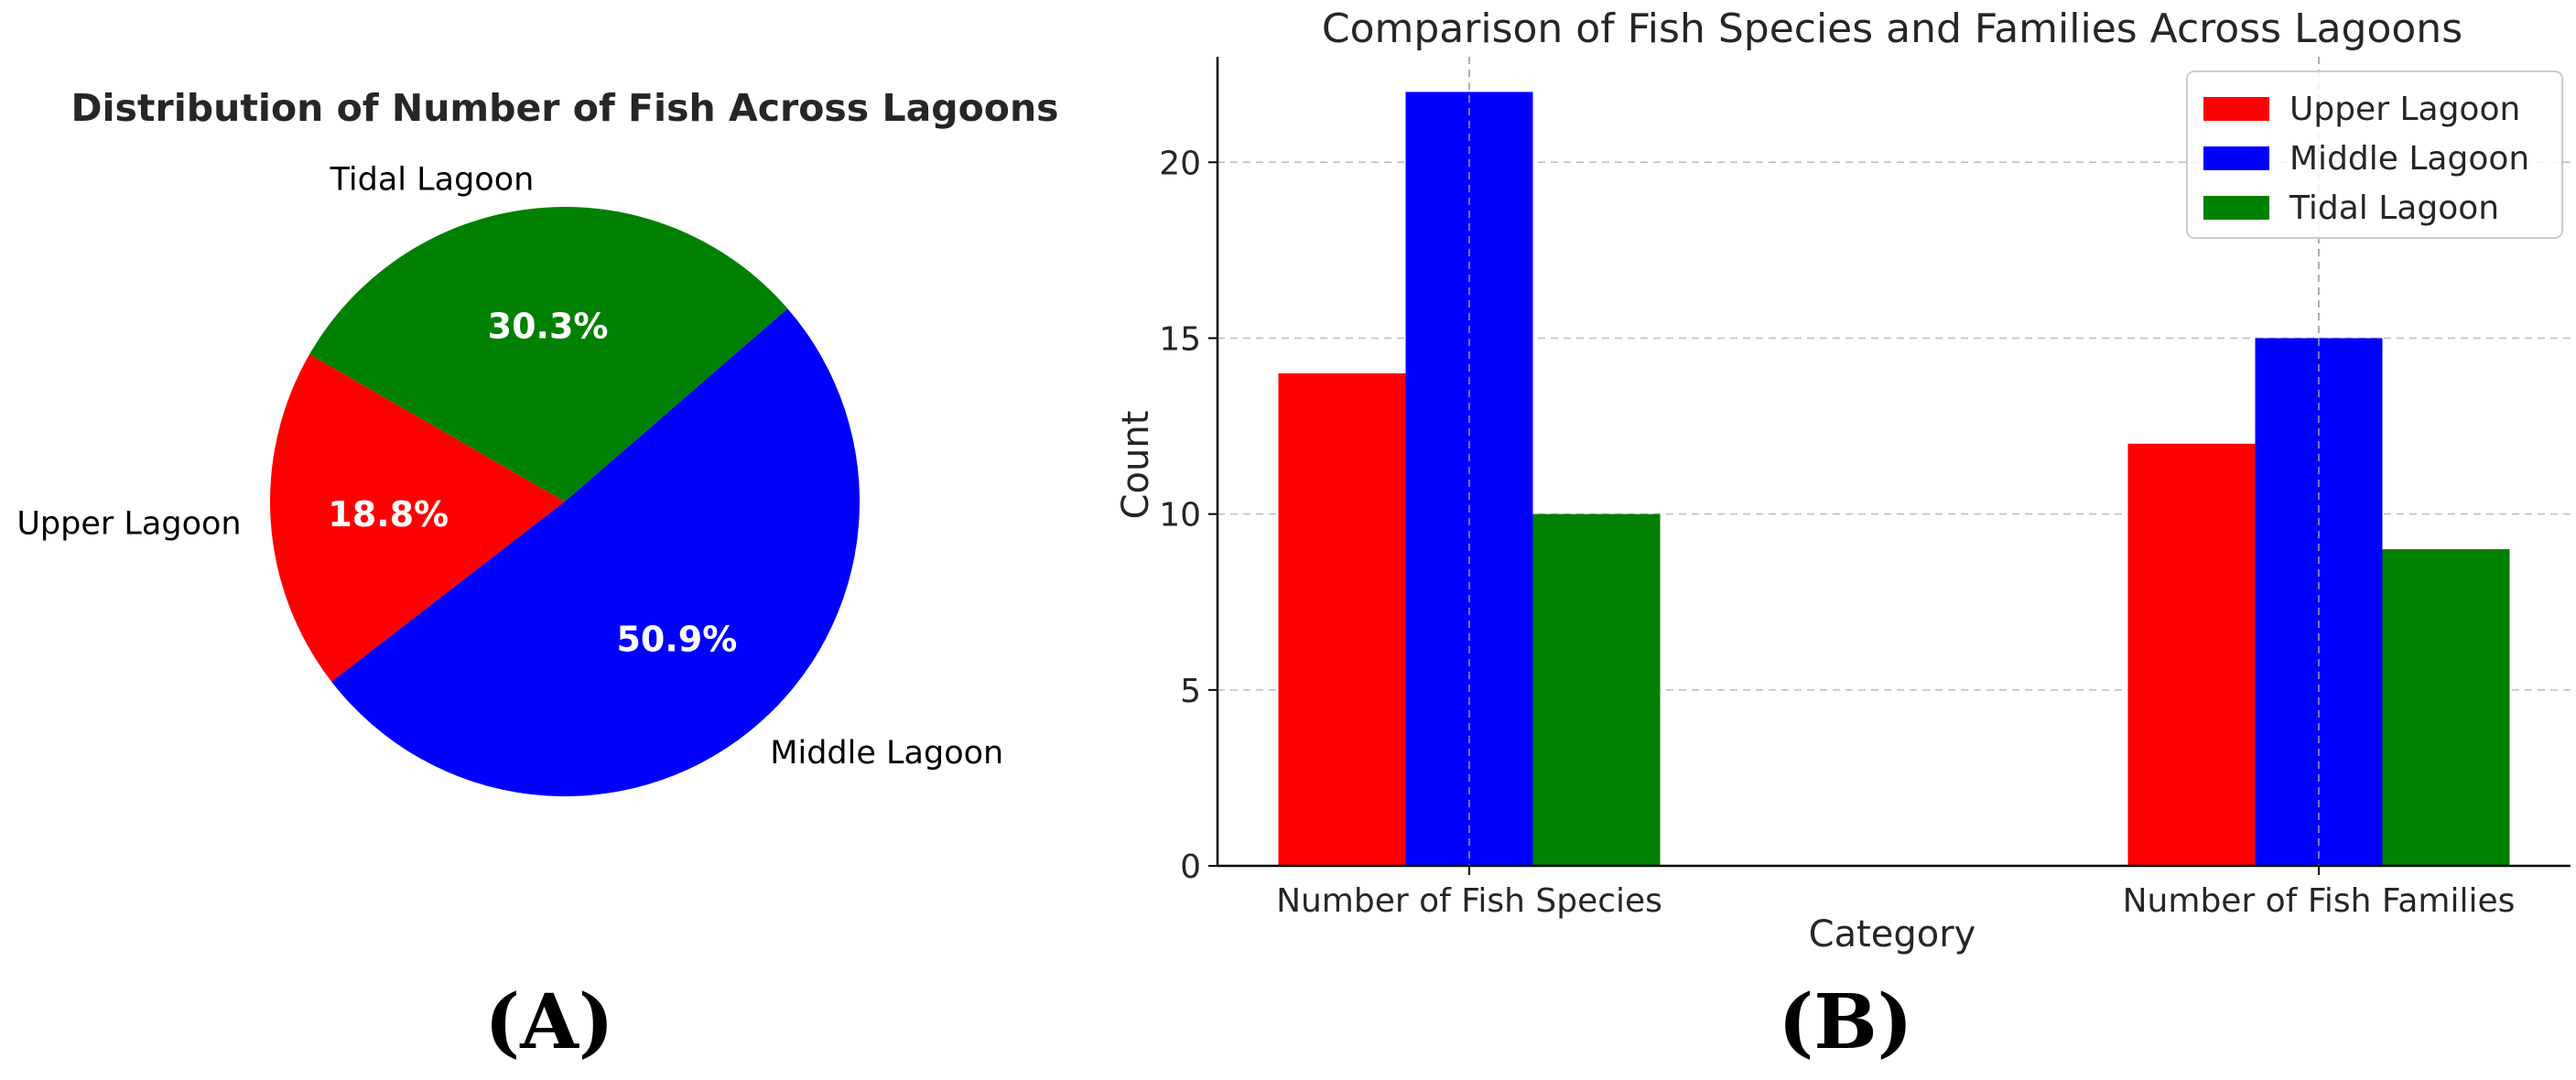  What do you see at coordinates (2409, 159) in the screenshot?
I see `legend-label-middle-lagoon: Middle Lagoon` at bounding box center [2409, 159].